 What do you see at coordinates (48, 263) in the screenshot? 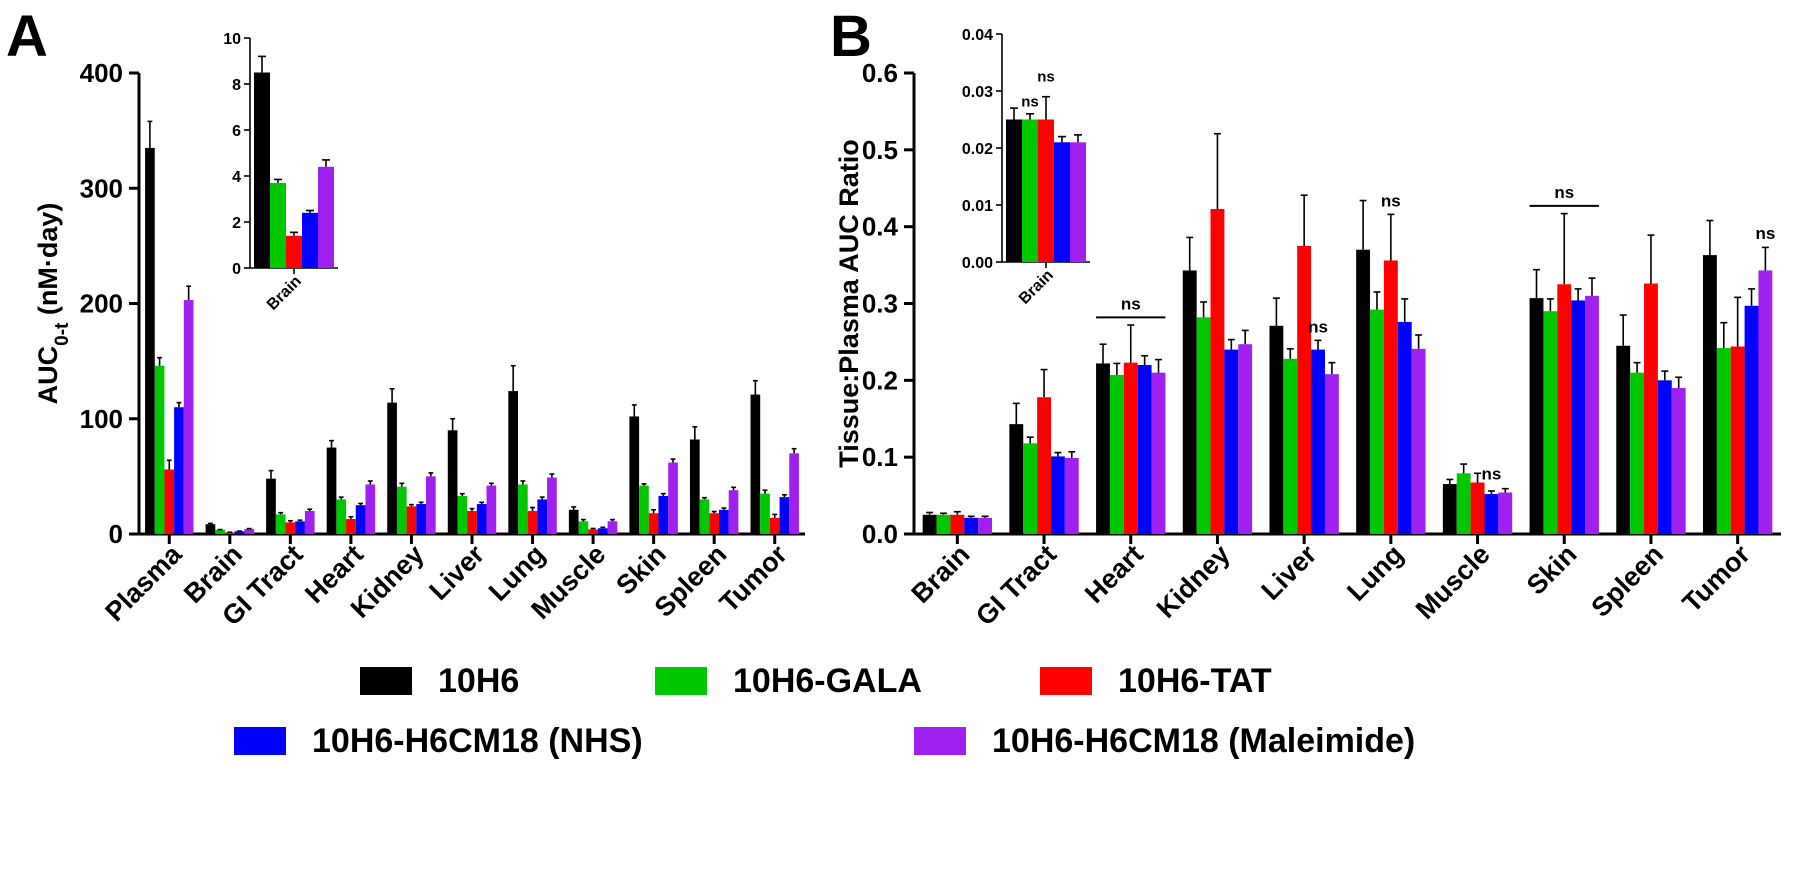
I see `y-axis-label-unit: (nM·day)` at bounding box center [48, 263].